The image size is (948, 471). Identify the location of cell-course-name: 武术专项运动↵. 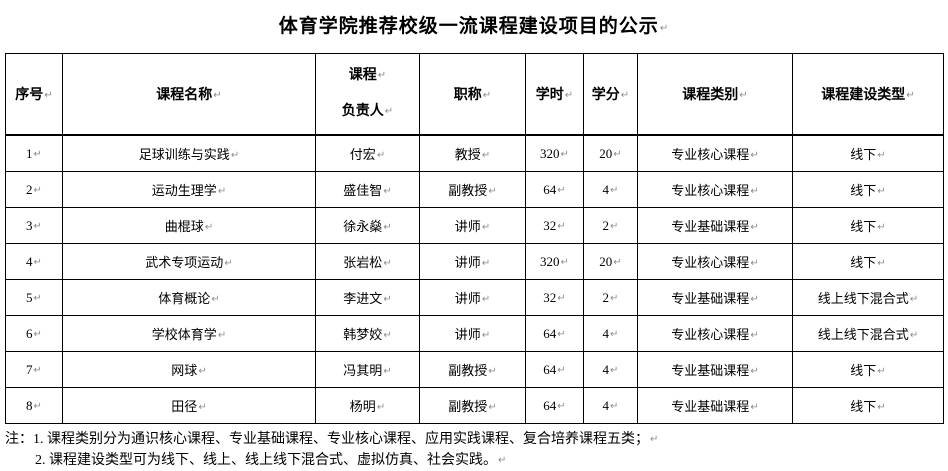
(189, 261).